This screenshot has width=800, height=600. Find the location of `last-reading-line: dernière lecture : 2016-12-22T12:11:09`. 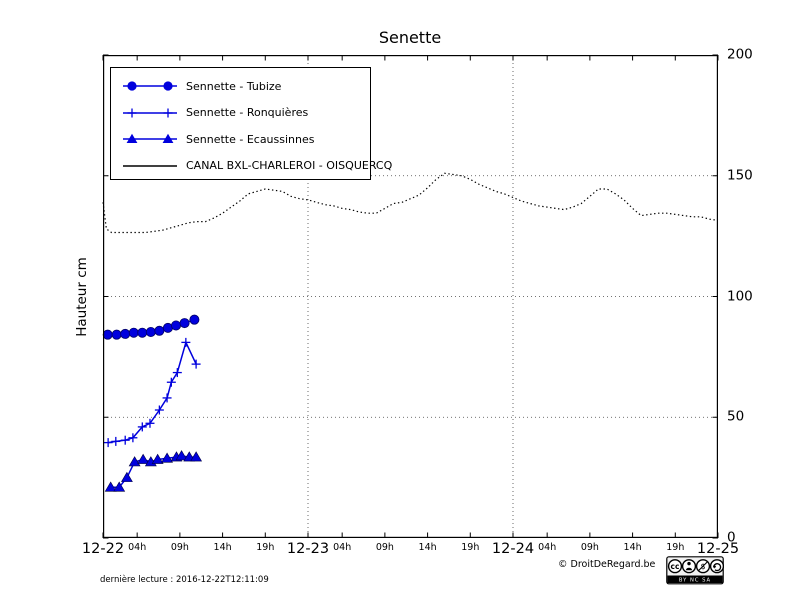

last-reading-line: dernière lecture : 2016-12-22T12:11:09 is located at coordinates (184, 580).